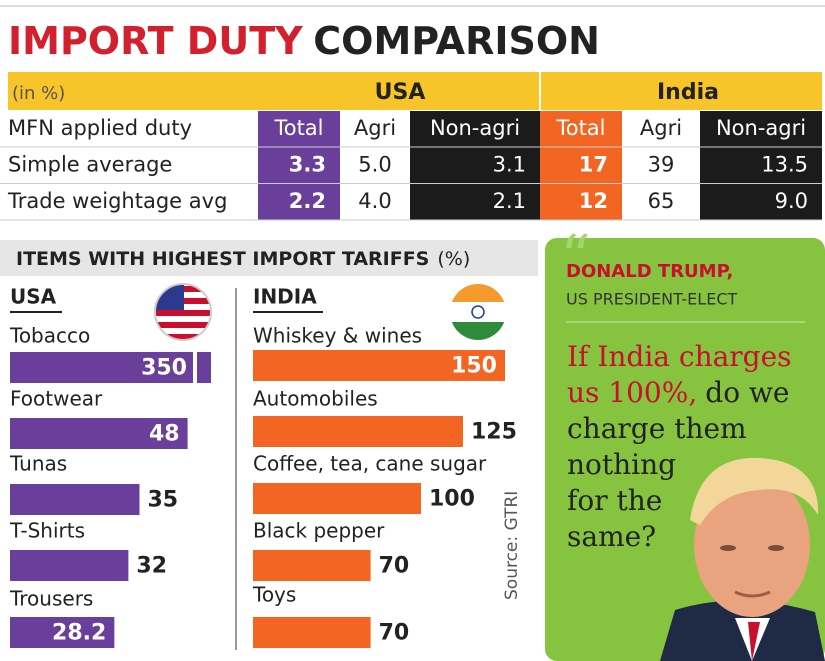 The height and width of the screenshot is (661, 825). Describe the element at coordinates (512, 545) in the screenshot. I see `source: Source: GTRI` at that location.